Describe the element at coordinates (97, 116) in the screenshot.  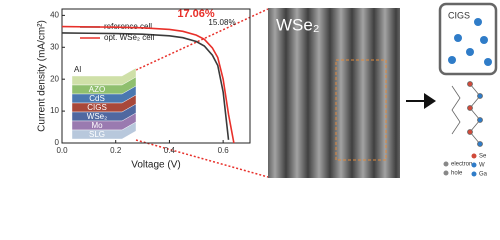
I see `inset-layer-label: WSe₂` at that location.